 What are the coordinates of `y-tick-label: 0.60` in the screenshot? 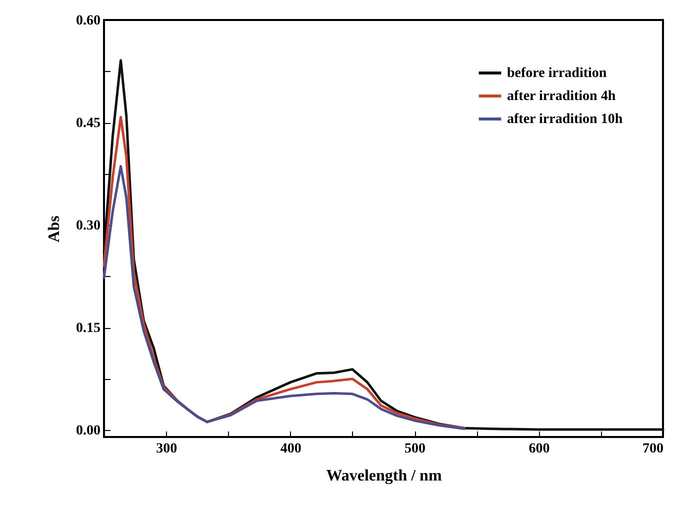 It's located at (88, 21).